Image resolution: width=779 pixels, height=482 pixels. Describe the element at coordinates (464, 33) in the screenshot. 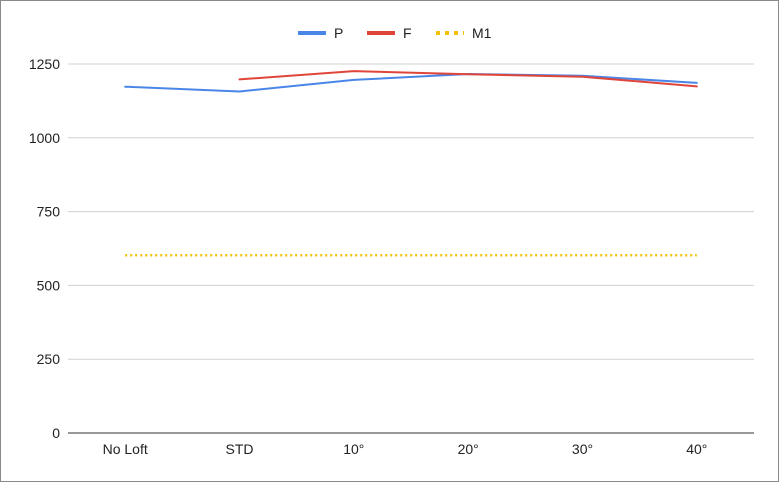

I see `legend-item-m1: M1` at that location.